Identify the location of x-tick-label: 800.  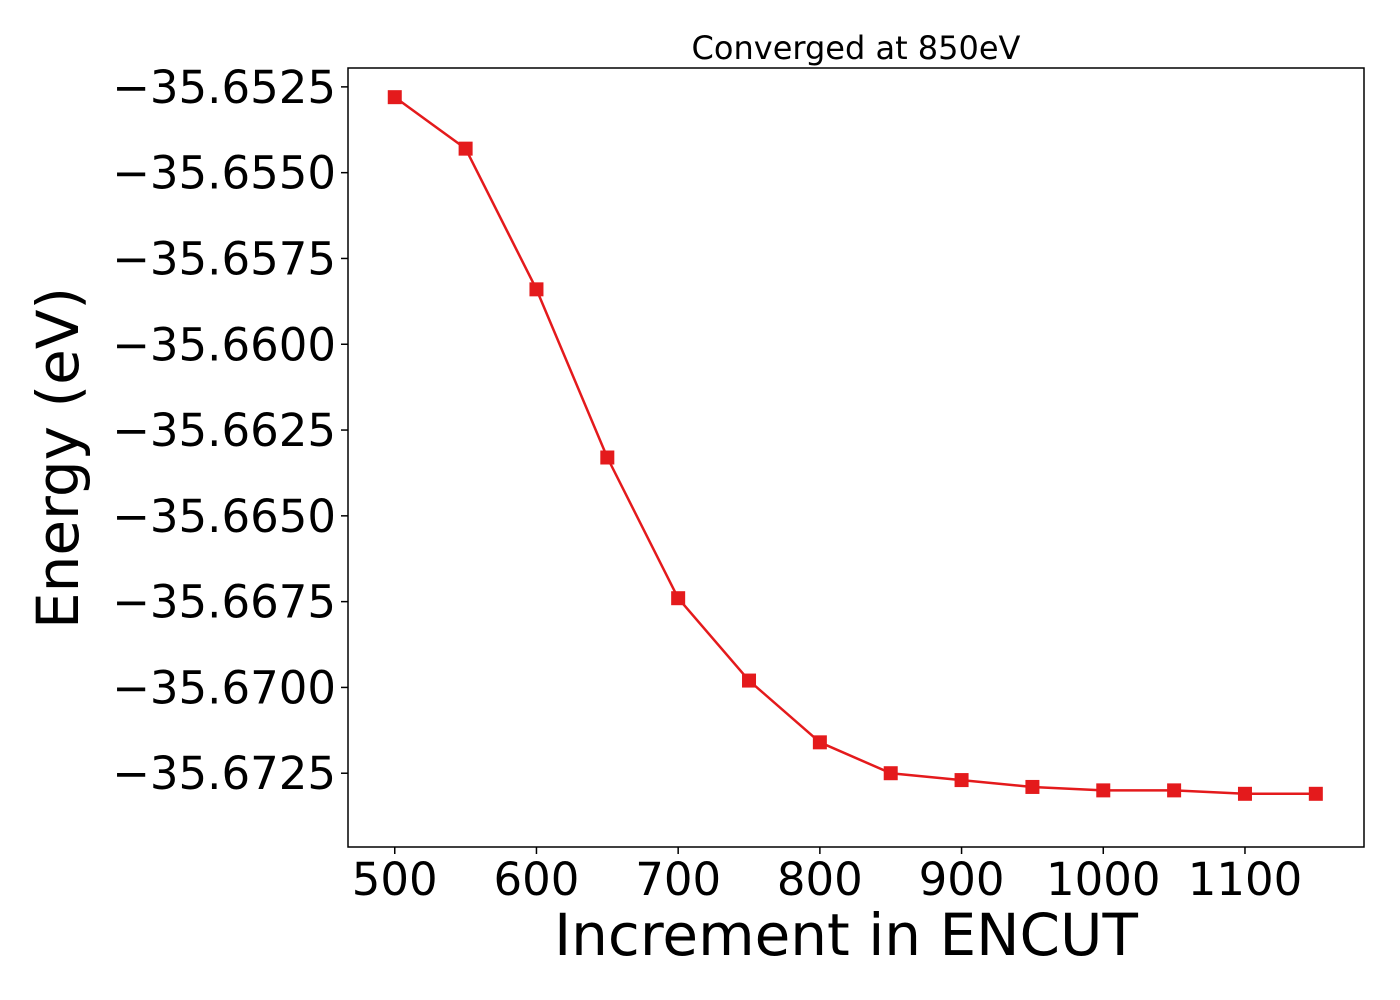
(820, 879).